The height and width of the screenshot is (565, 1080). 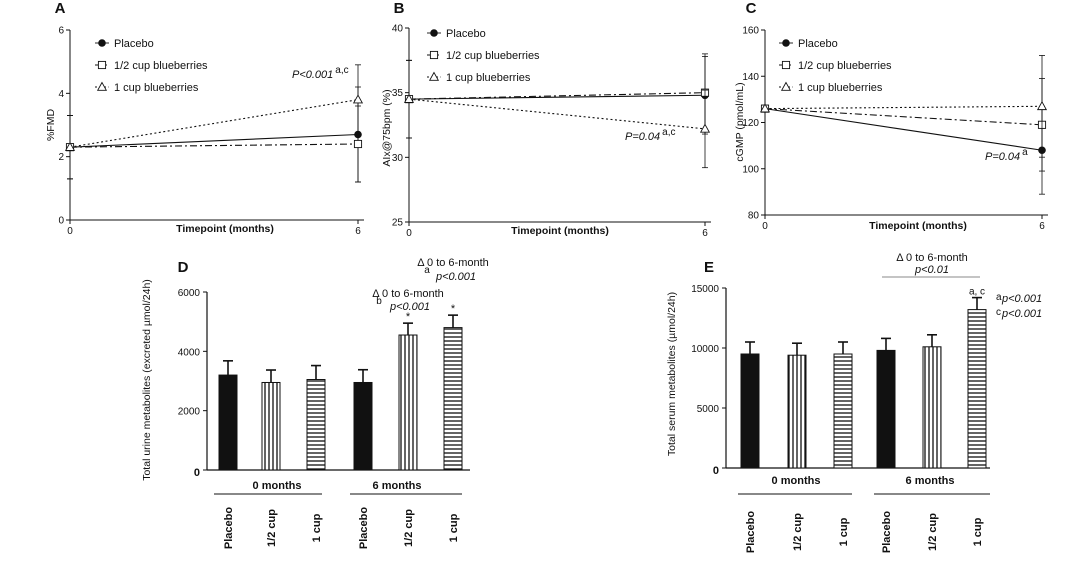 What do you see at coordinates (642, 137) in the screenshot?
I see `annotation-B: P=0.04` at bounding box center [642, 137].